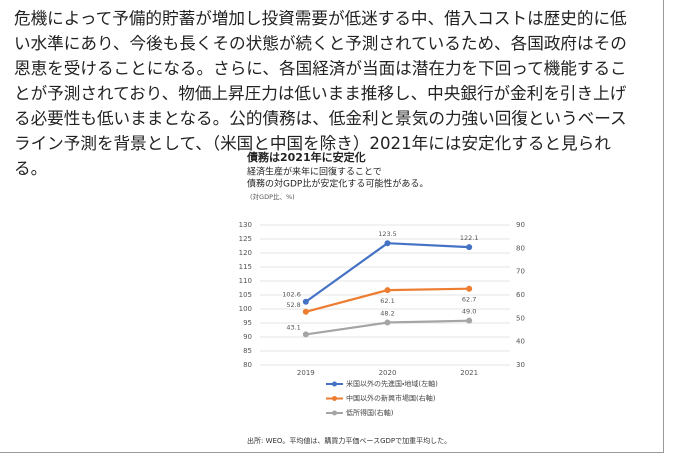 The image size is (680, 457). What do you see at coordinates (387, 314) in the screenshot?
I see `value-label: 48.2` at bounding box center [387, 314].